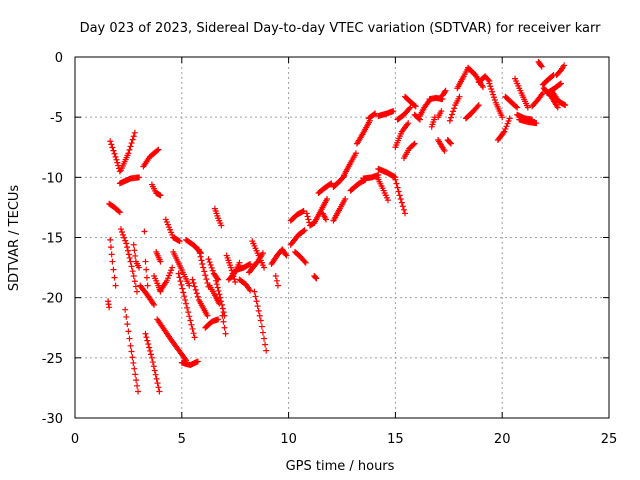 The height and width of the screenshot is (480, 640). What do you see at coordinates (182, 439) in the screenshot?
I see `x-tick-label: 5` at bounding box center [182, 439].